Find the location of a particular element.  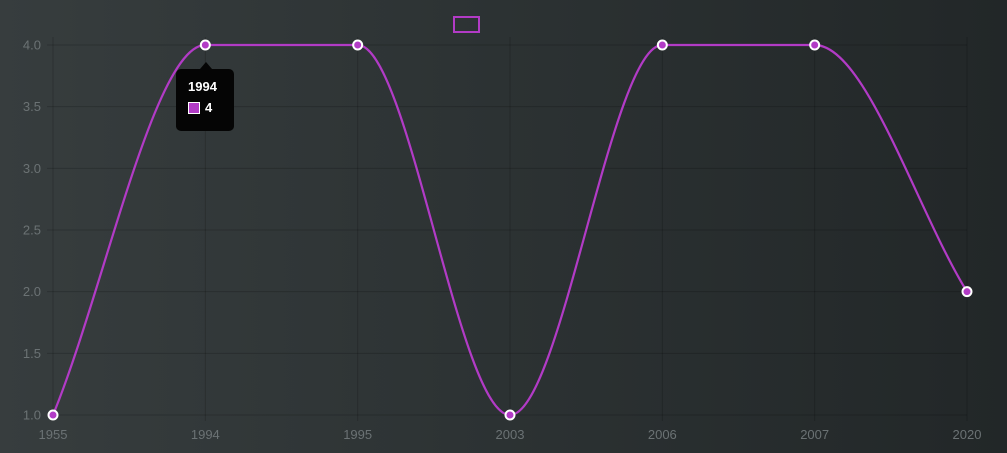

tooltip-value: 4 is located at coordinates (209, 107).